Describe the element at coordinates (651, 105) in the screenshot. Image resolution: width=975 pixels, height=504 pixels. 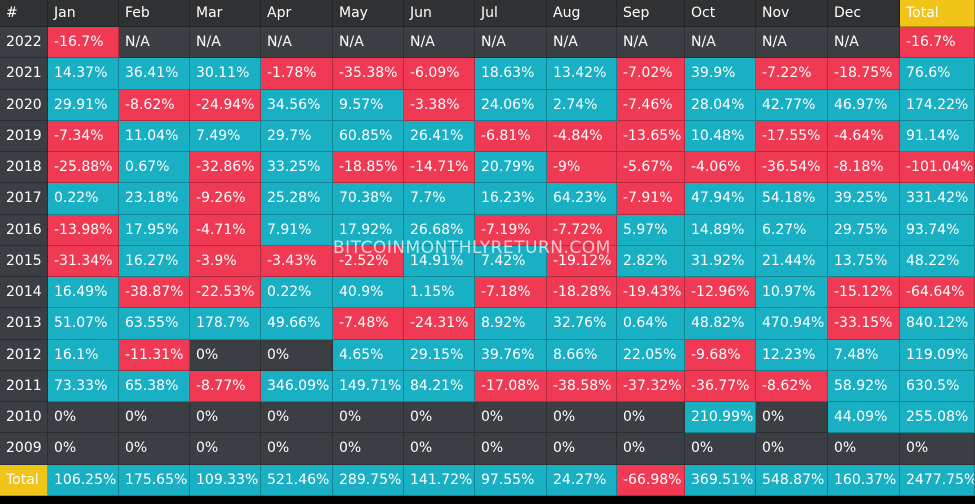
I see `value-cell: -7.46%` at that location.